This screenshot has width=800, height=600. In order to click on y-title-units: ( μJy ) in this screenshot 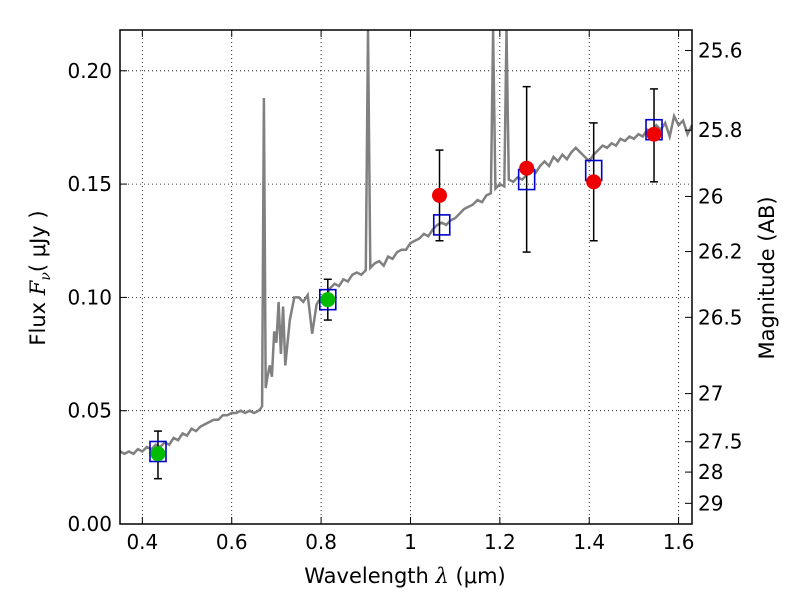, I will do `click(38, 241)`.